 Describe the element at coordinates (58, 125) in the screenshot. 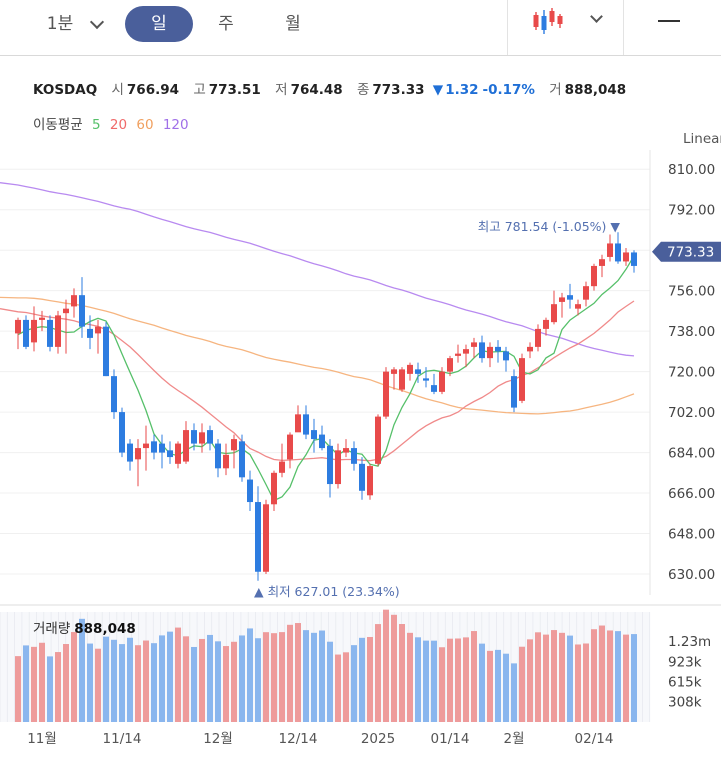

I see `ma-legend-title: 이동평균` at that location.